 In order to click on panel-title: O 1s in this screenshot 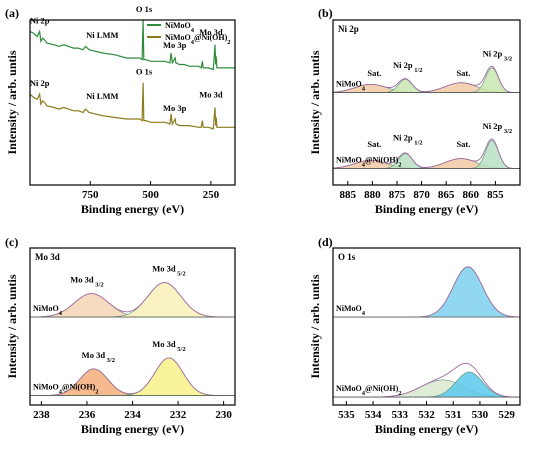, I will do `click(347, 257)`.